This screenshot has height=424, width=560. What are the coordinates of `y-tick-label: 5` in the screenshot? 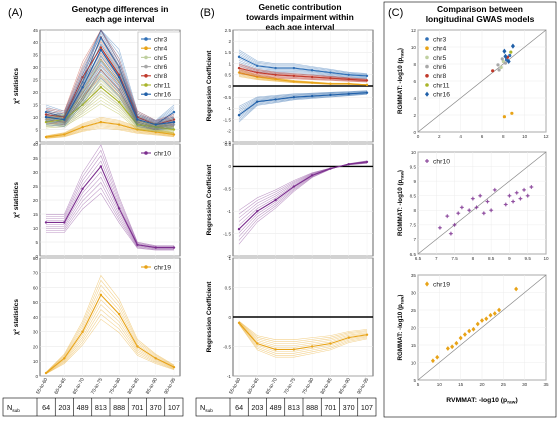 It's located at (414, 380).